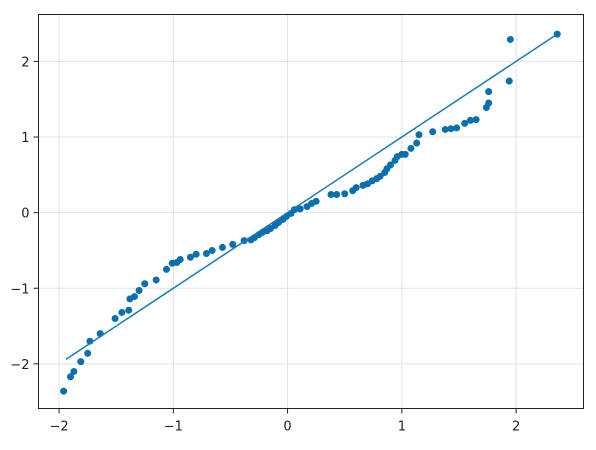  What do you see at coordinates (25, 62) in the screenshot?
I see `y-tick-label: 2` at bounding box center [25, 62].